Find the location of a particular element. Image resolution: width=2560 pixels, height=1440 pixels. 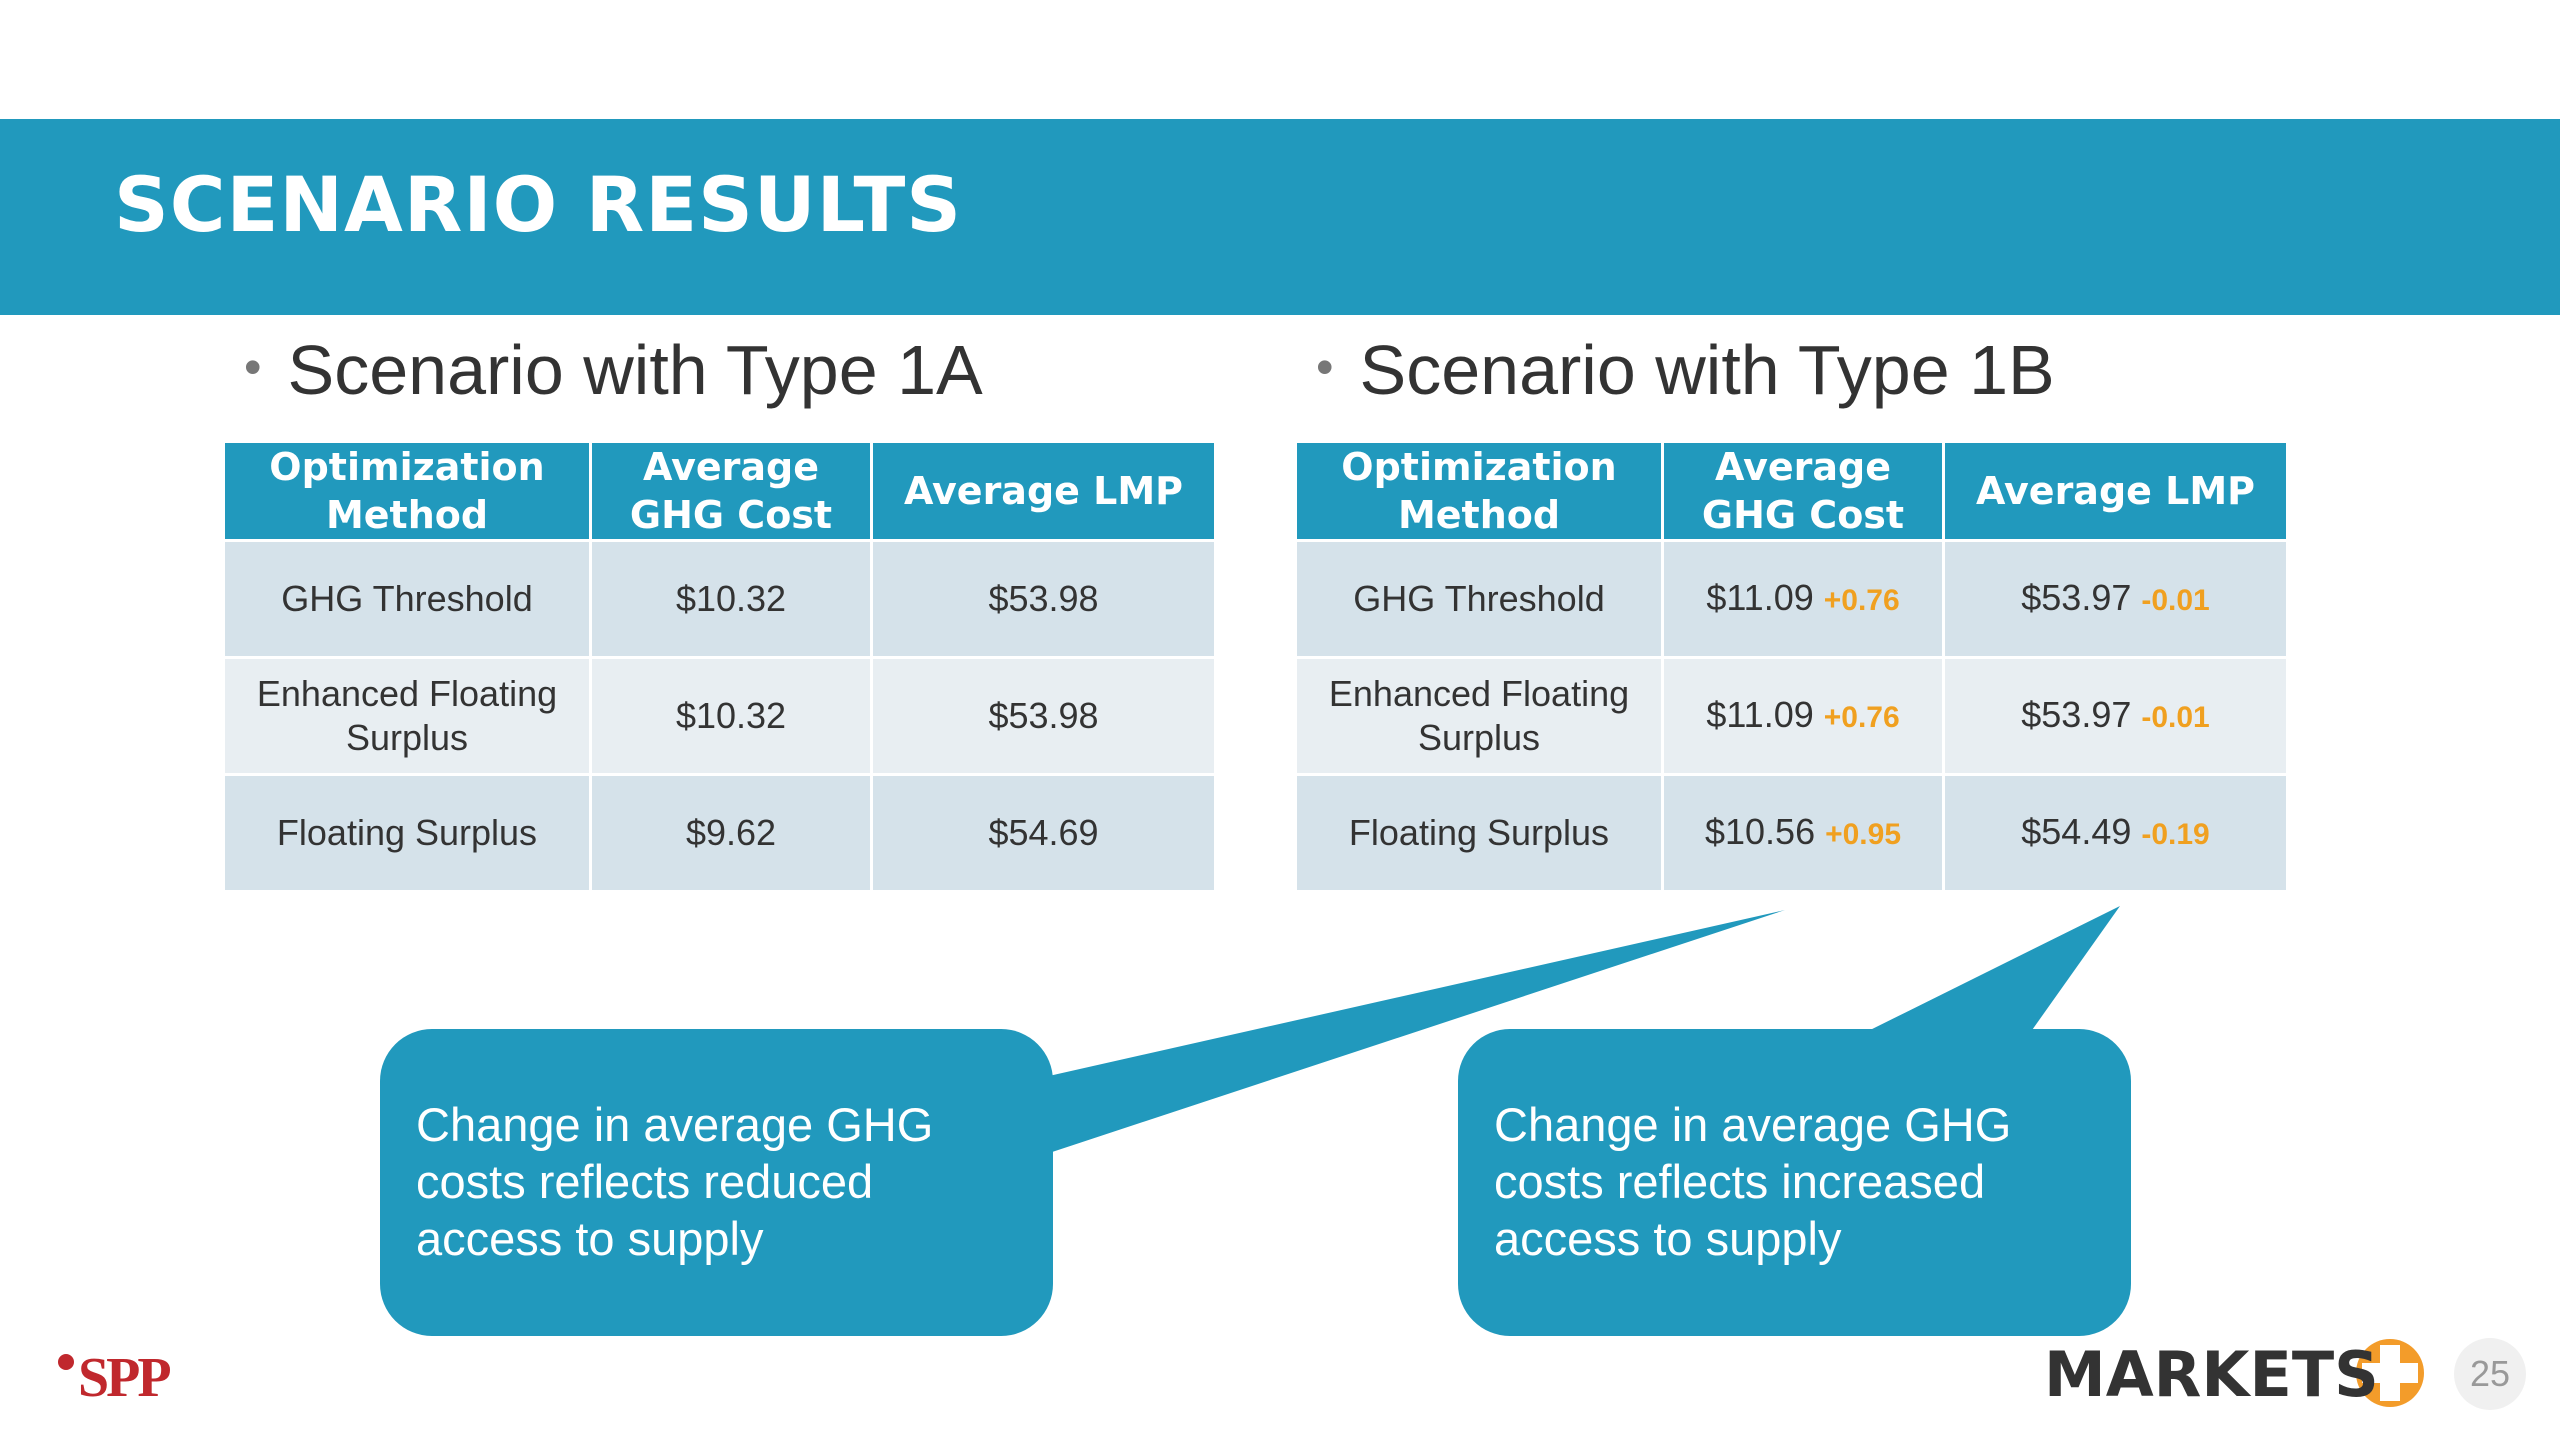

table-cell: $10.56 +0.95 is located at coordinates (1803, 833).